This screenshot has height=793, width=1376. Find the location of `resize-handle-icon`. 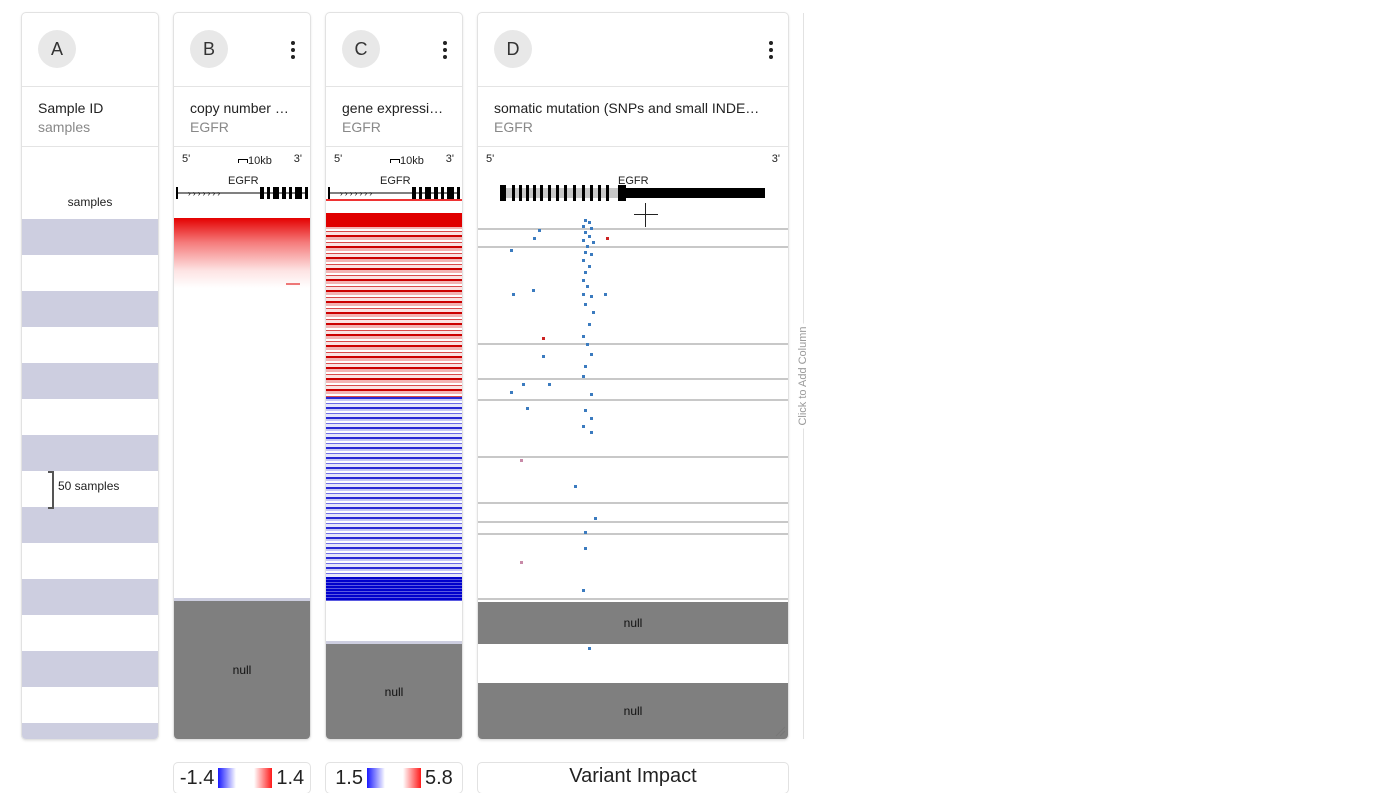

resize-handle-icon is located at coordinates (780, 731).